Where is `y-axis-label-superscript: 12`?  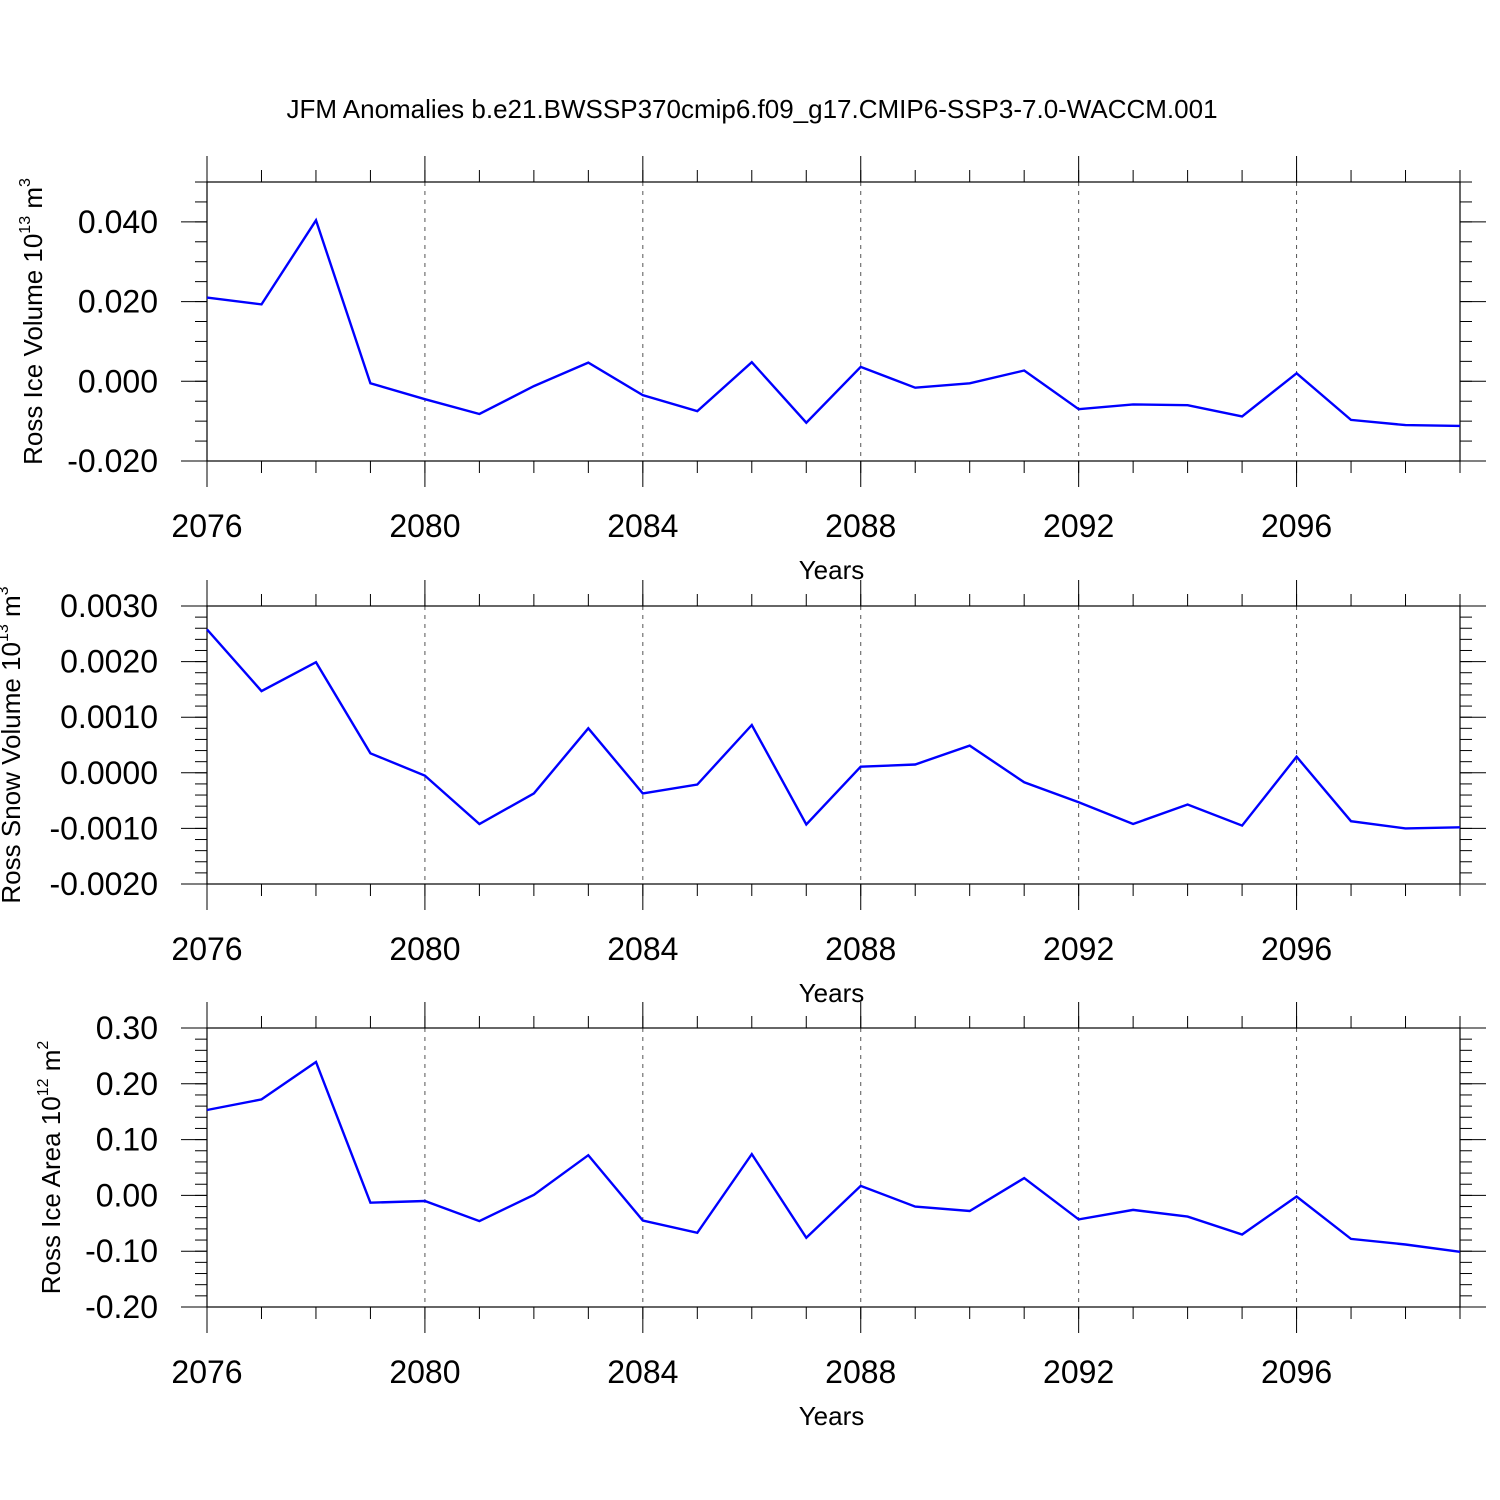 y-axis-label-superscript: 12 is located at coordinates (43, 1087).